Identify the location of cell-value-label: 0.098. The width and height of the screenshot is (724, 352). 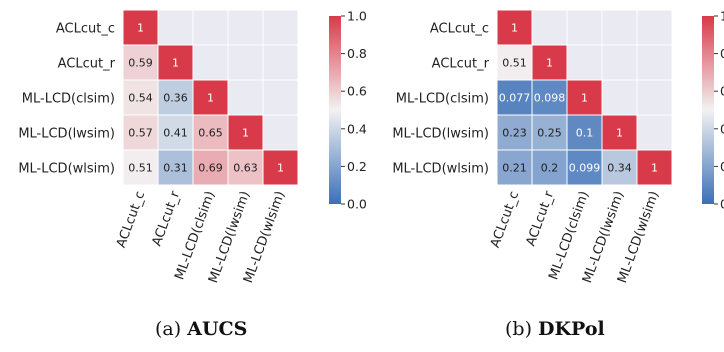
(550, 98).